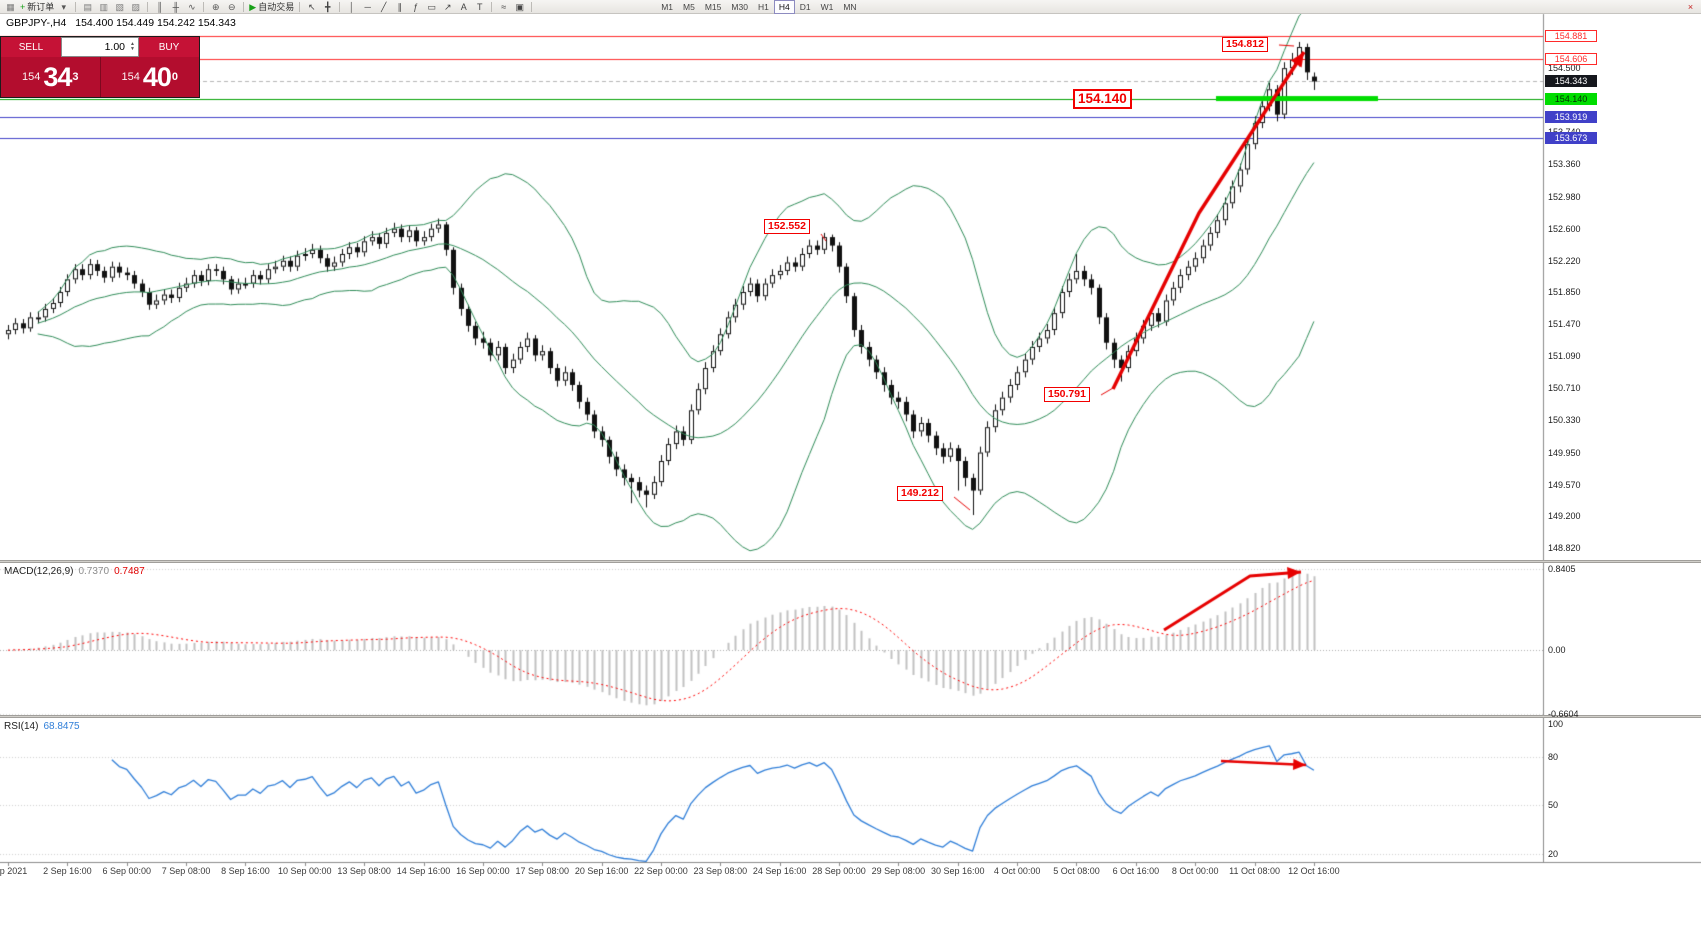  Describe the element at coordinates (850, 6) in the screenshot. I see `timeframe-mn: MN` at that location.